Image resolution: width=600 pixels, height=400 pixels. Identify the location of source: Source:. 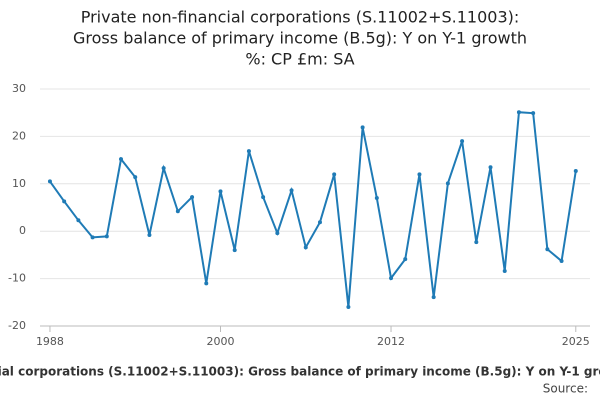
(565, 389).